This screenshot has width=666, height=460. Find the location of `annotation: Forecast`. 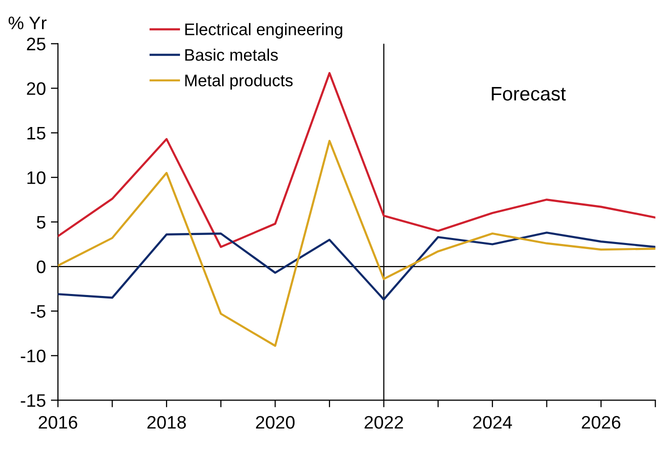

annotation: Forecast is located at coordinates (529, 94).